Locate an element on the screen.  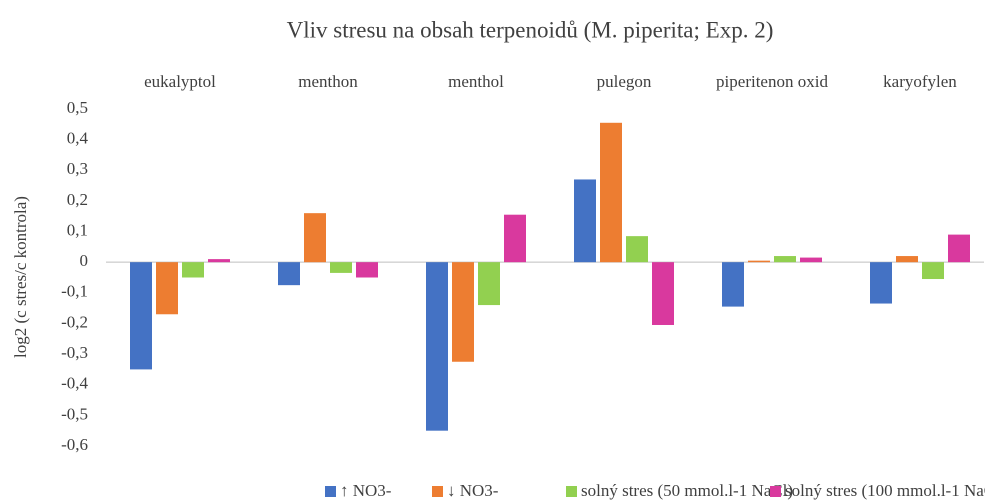
y-tick-label: 0,2 is located at coordinates (77, 199).